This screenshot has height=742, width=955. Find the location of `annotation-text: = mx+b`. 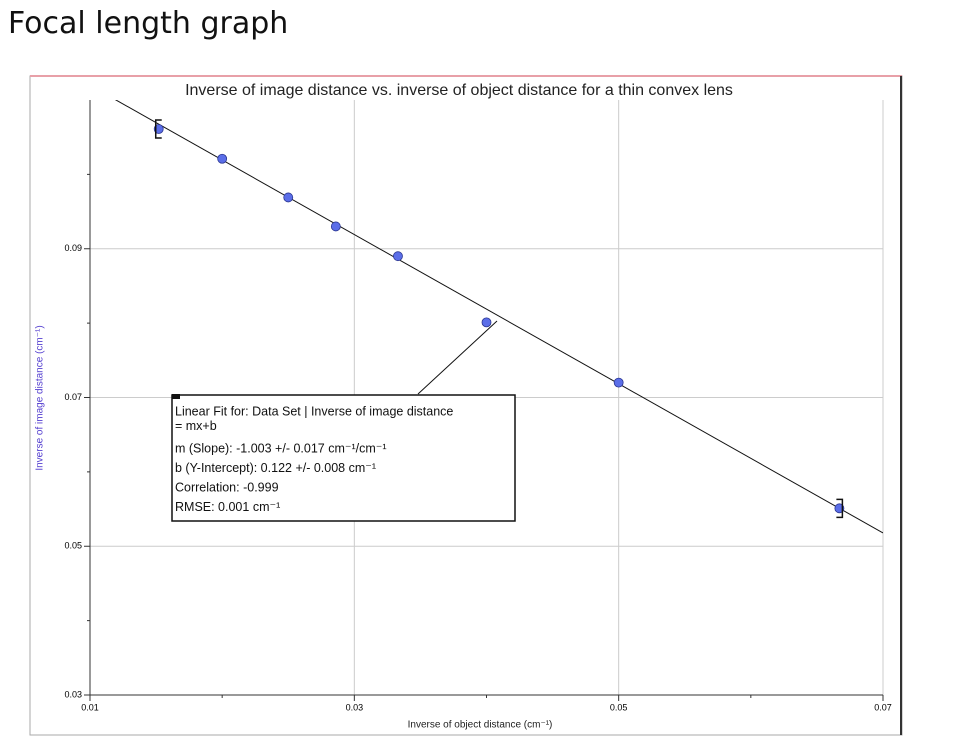

annotation-text: = mx+b is located at coordinates (196, 426).